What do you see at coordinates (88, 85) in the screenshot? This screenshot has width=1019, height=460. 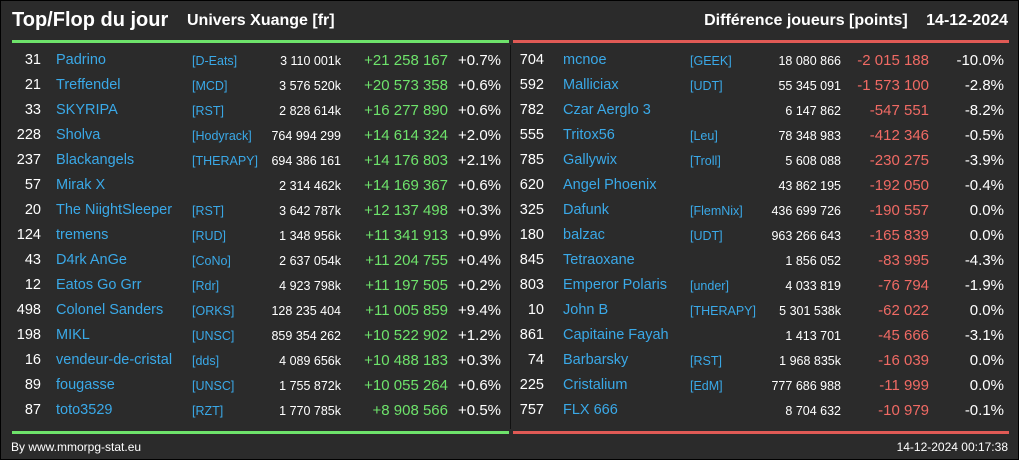 I see `player-name-link: Treffendel` at bounding box center [88, 85].